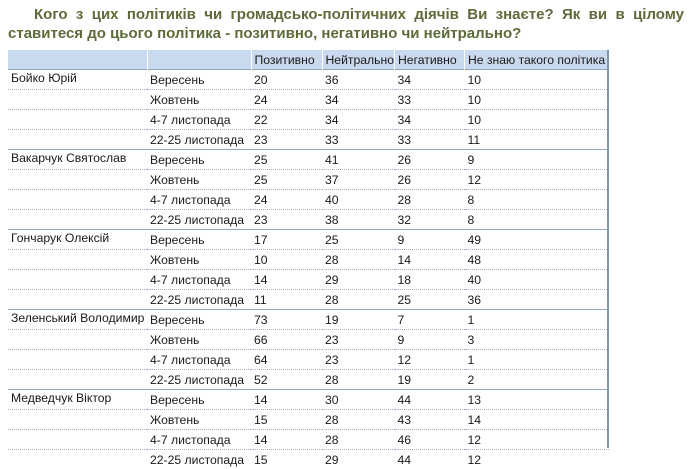 The height and width of the screenshot is (469, 690). What do you see at coordinates (286, 260) in the screenshot?
I see `cell-positive: 10` at bounding box center [286, 260].